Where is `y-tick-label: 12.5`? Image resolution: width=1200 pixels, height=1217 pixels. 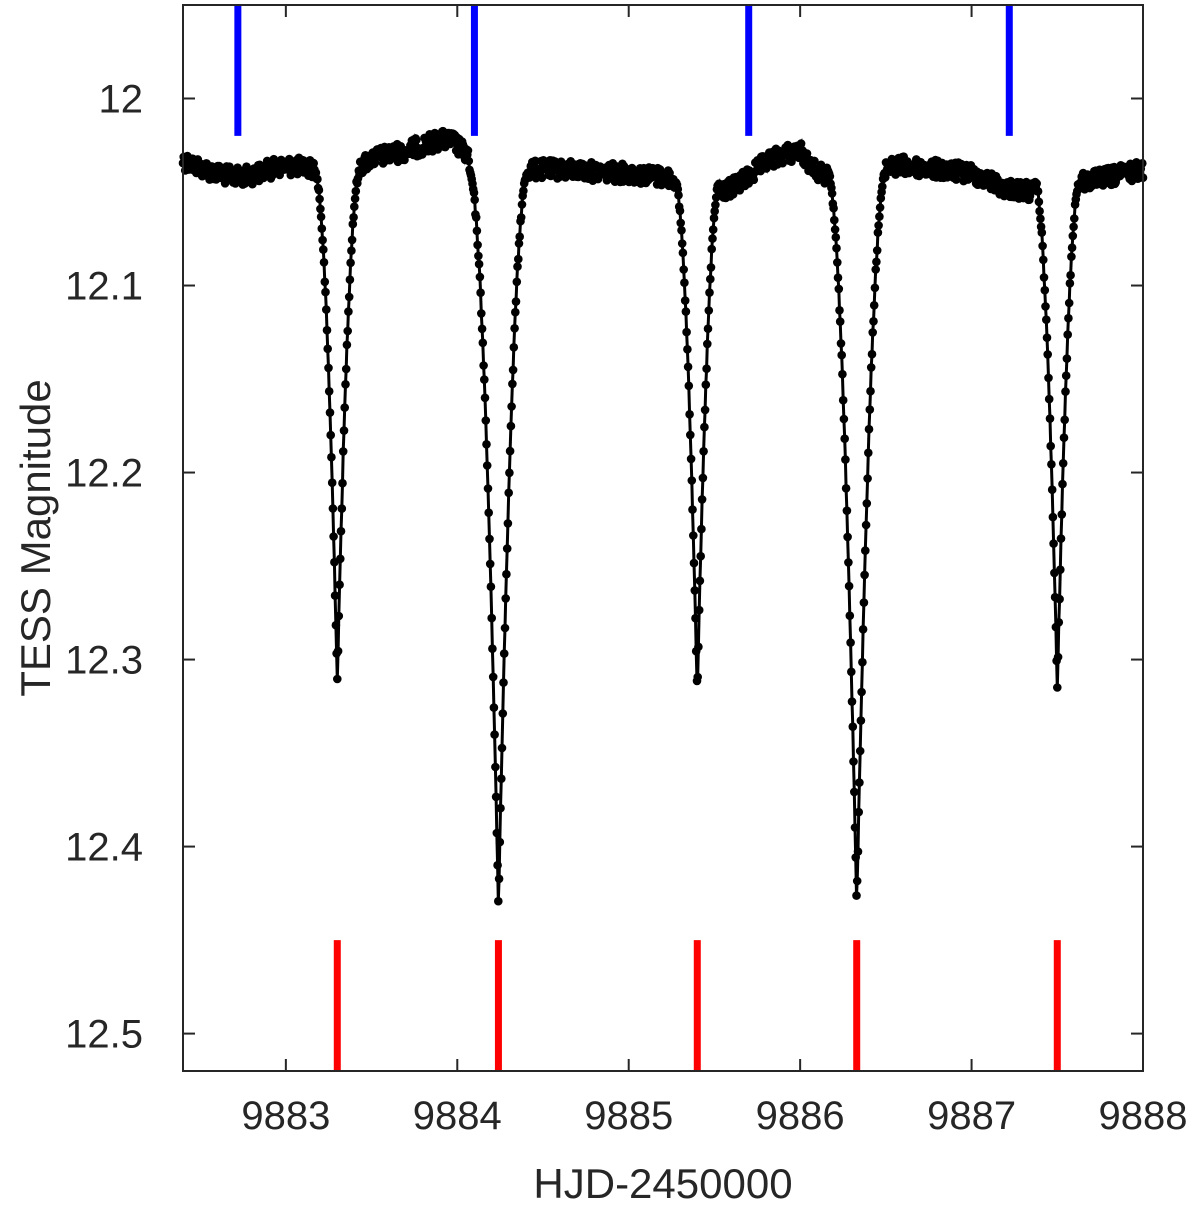 y-tick-label: 12.5 is located at coordinates (104, 1035).